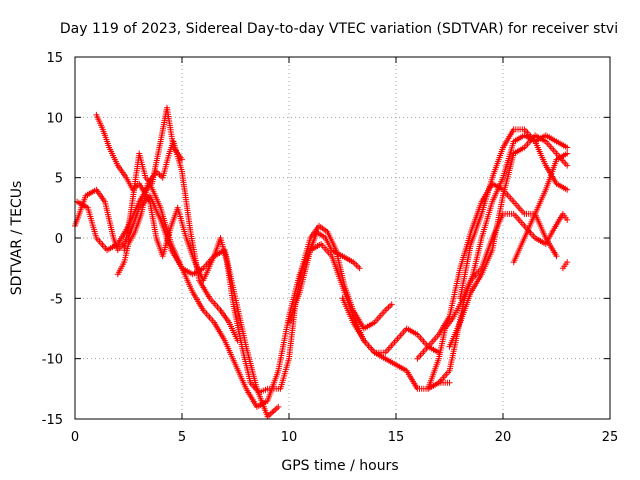  Describe the element at coordinates (54, 118) in the screenshot. I see `y-tick-label: 10` at that location.